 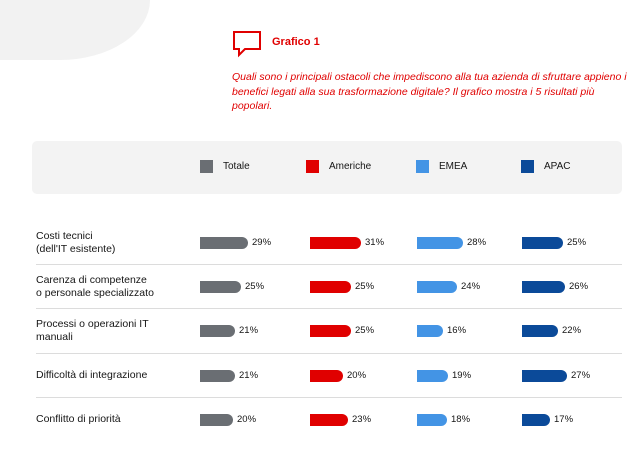 What do you see at coordinates (255, 286) in the screenshot?
I see `data-label-totale: 25%` at bounding box center [255, 286].